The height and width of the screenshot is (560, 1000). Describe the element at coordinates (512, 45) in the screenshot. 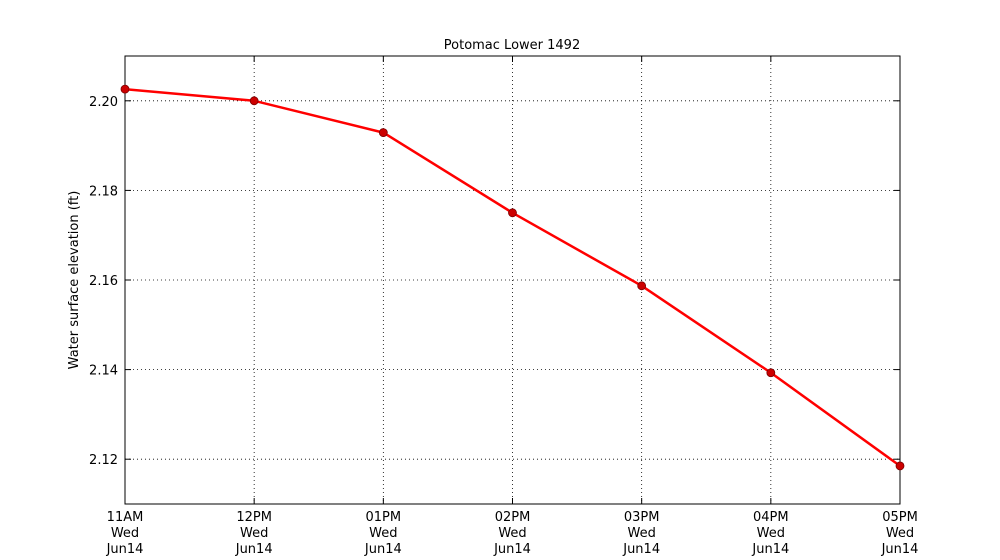

I see `chart-title: Potomac Lower 1492` at that location.